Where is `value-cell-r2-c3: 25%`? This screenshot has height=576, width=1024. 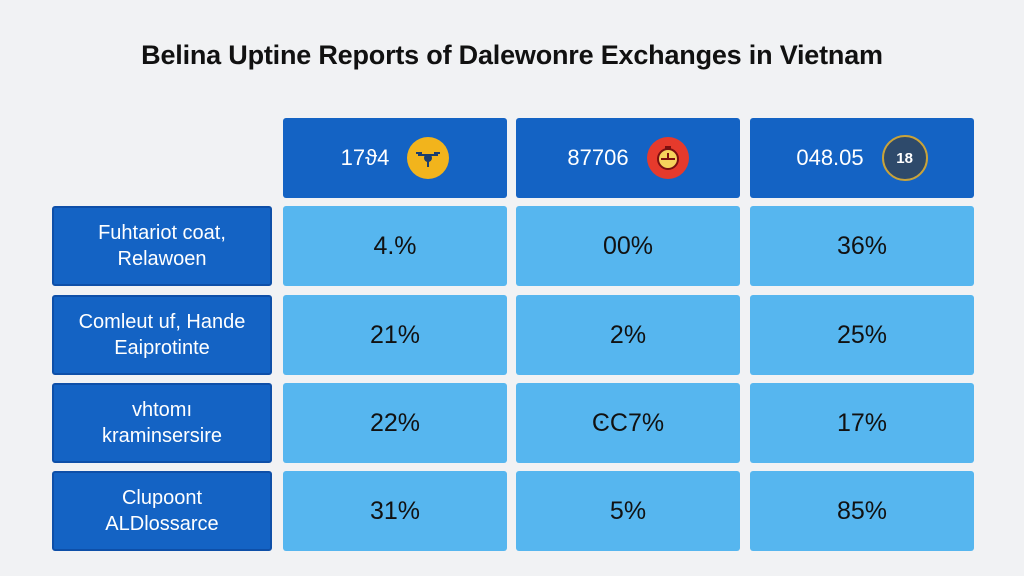 value-cell-r2-c3: 25% is located at coordinates (862, 335).